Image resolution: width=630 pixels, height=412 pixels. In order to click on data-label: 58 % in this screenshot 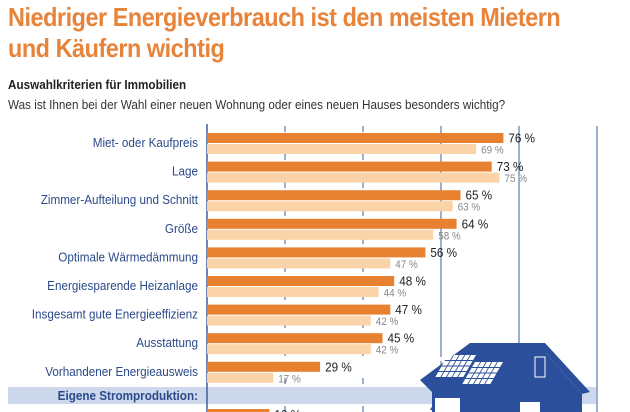, I will do `click(449, 237)`.